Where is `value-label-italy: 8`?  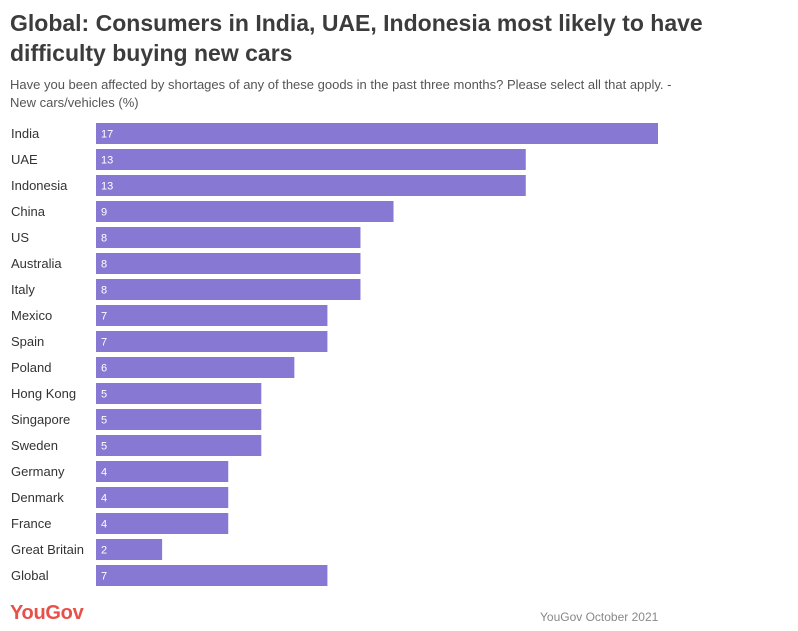
value-label-italy: 8 is located at coordinates (104, 291).